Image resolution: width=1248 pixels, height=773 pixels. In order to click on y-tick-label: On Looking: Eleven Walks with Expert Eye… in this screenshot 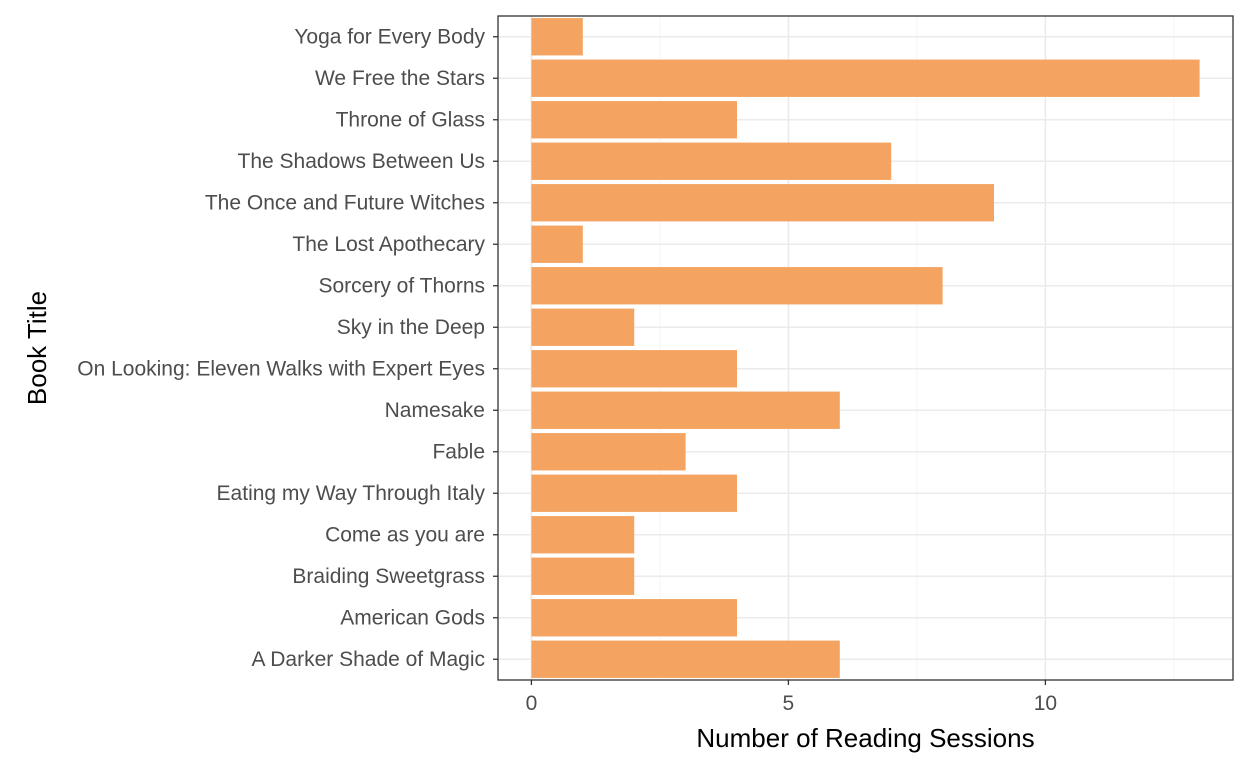, I will do `click(281, 368)`.